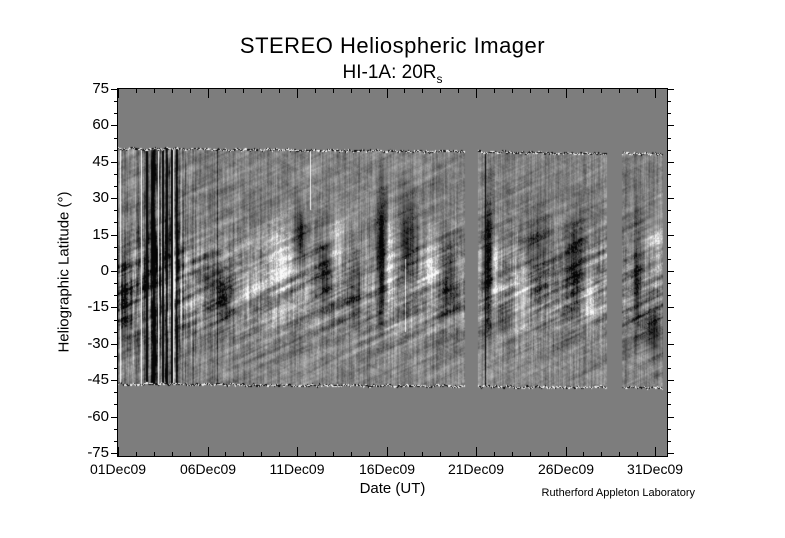  What do you see at coordinates (98, 343) in the screenshot?
I see `y-tick-label: -30` at bounding box center [98, 343].